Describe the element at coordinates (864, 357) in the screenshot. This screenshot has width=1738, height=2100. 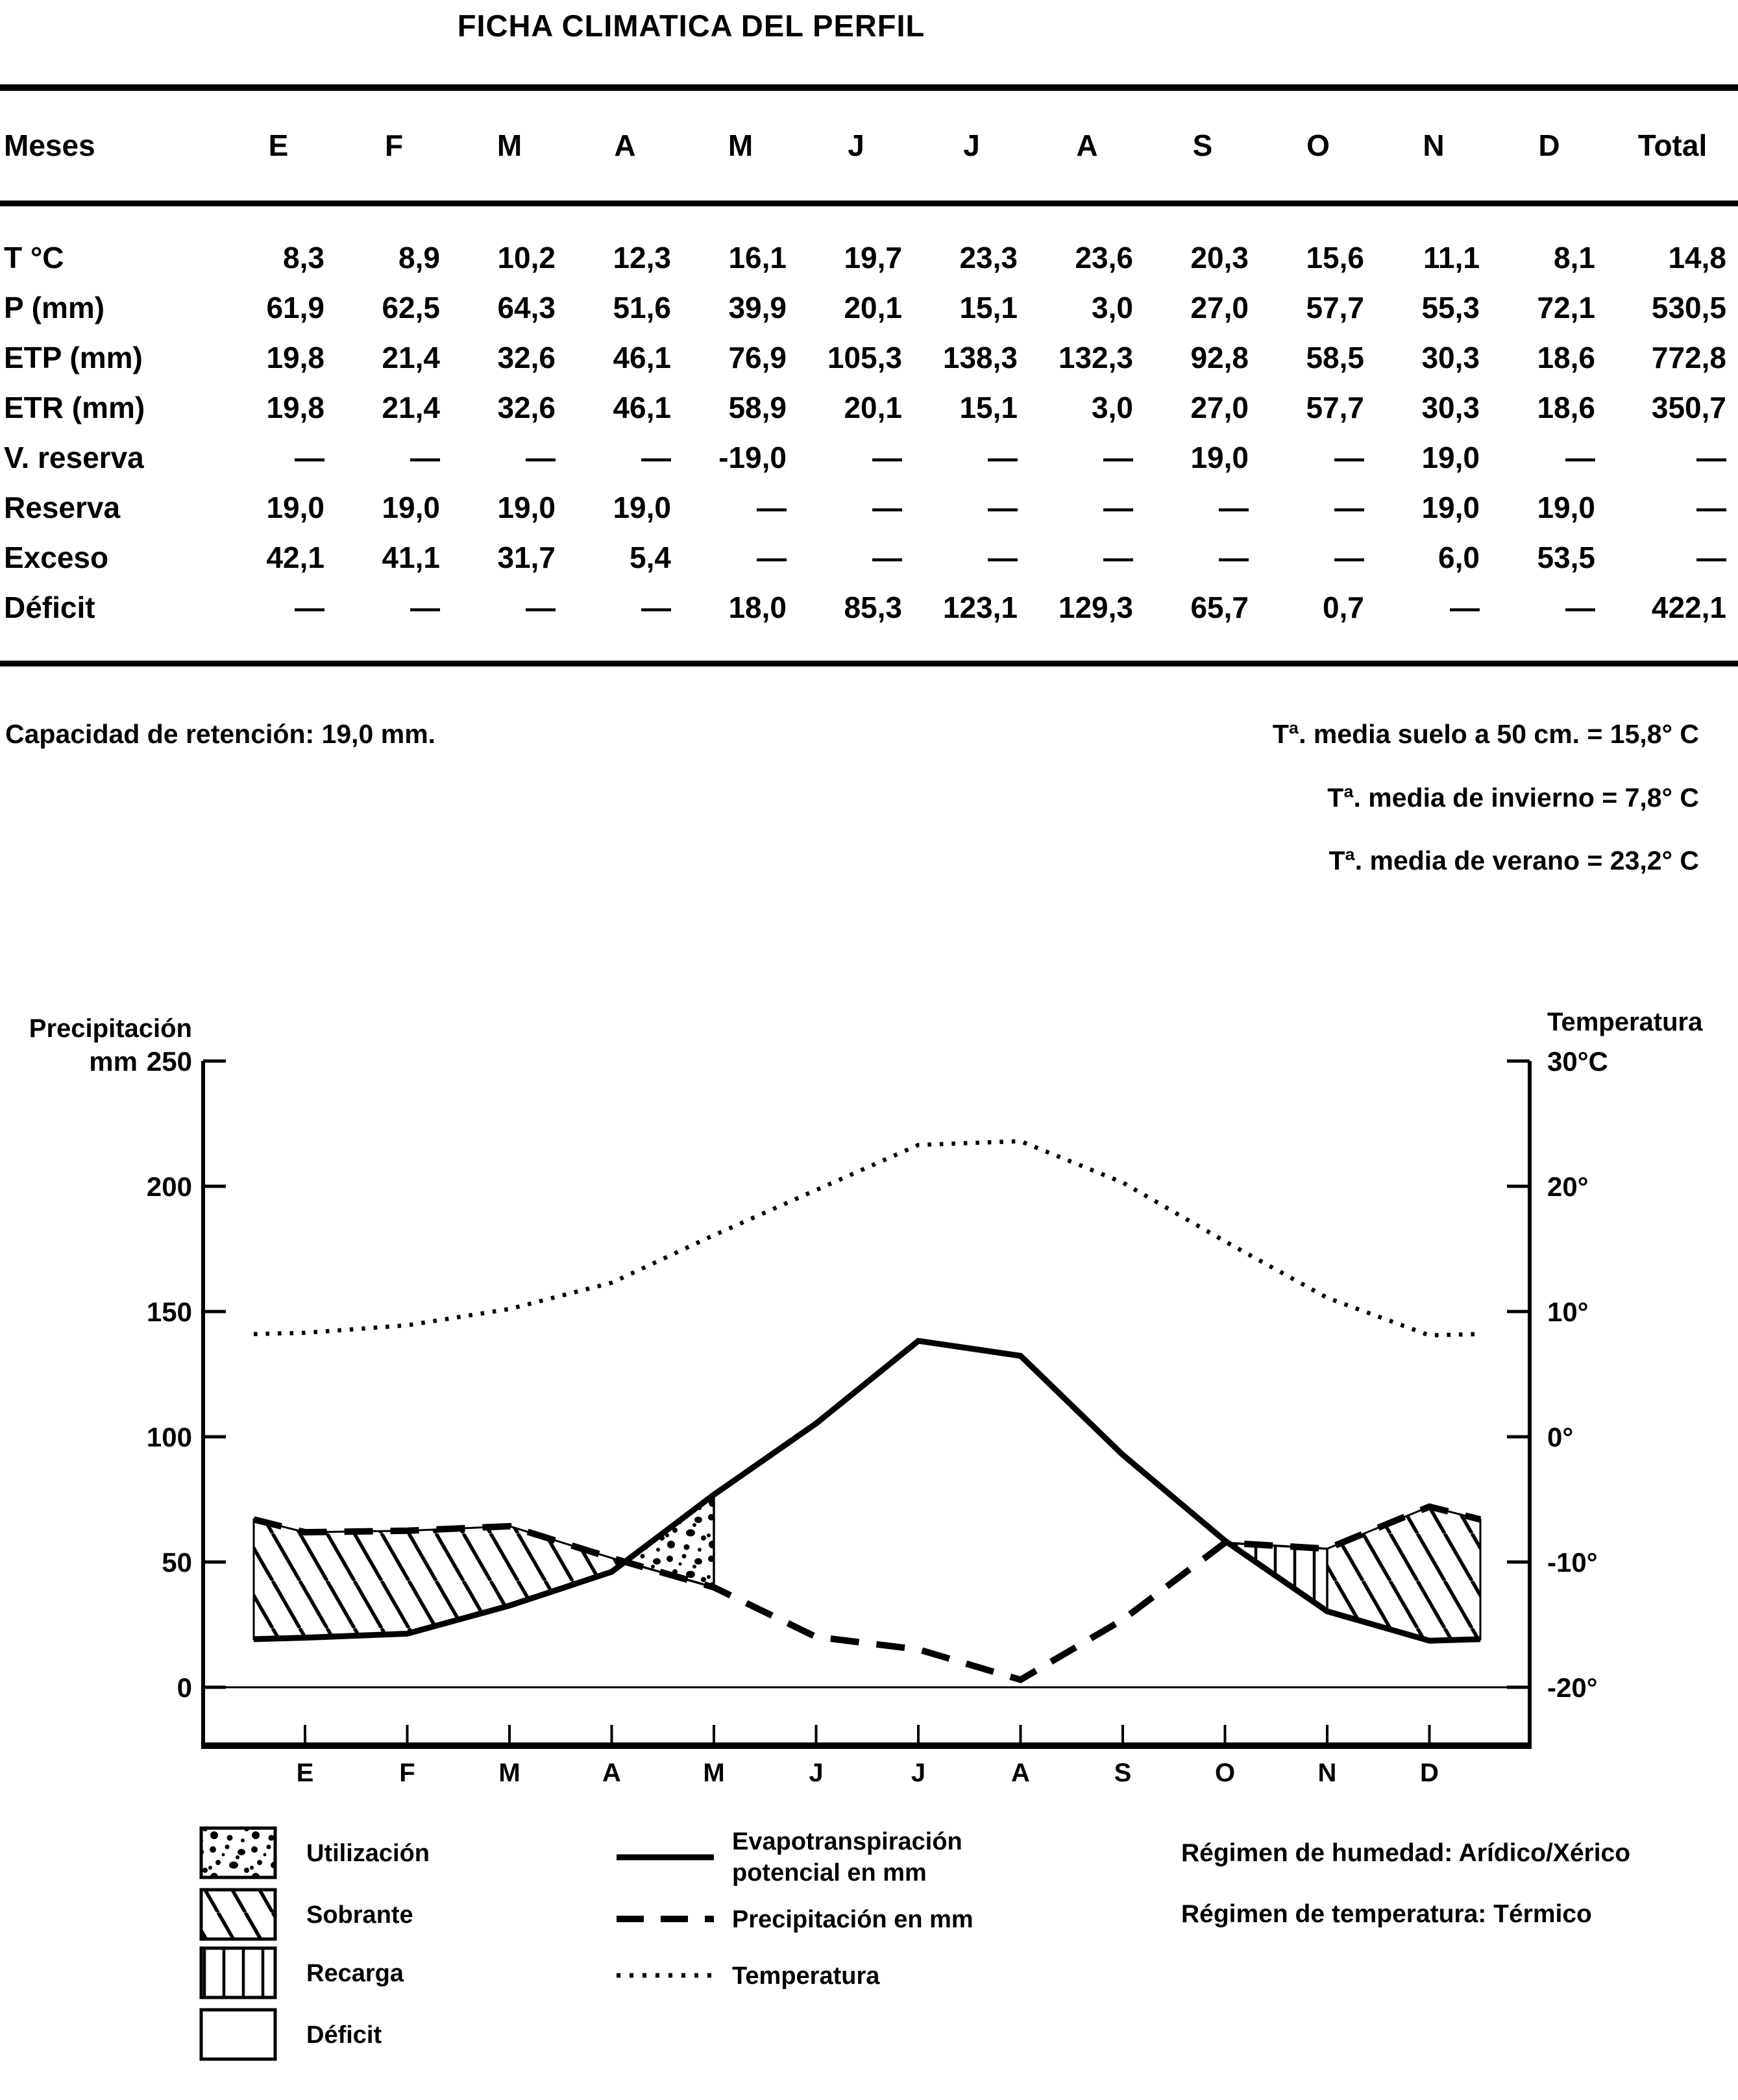
I see `table-cell: 105,3` at that location.